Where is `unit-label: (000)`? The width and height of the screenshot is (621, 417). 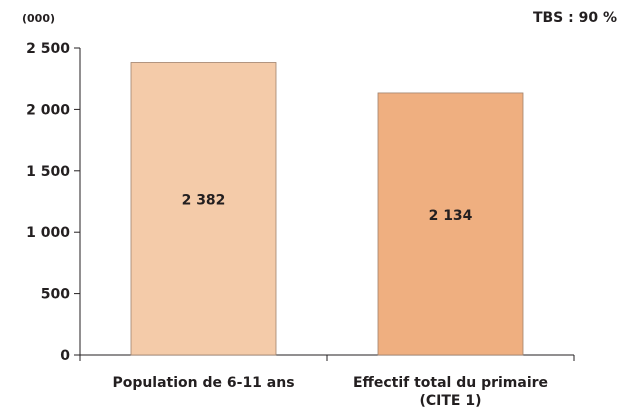
unit-label: (000) is located at coordinates (39, 18).